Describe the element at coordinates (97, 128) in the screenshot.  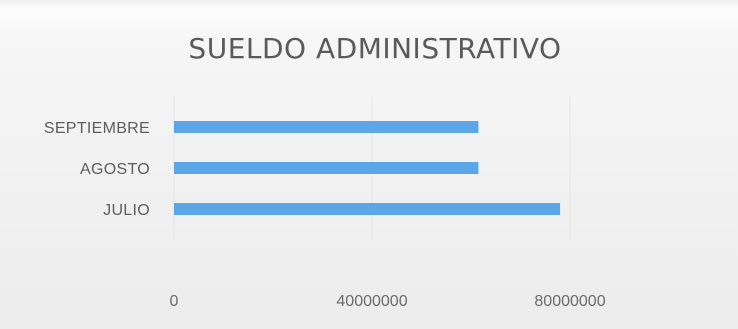
I see `category-label-septiembre: SEPTIEMBRE` at that location.